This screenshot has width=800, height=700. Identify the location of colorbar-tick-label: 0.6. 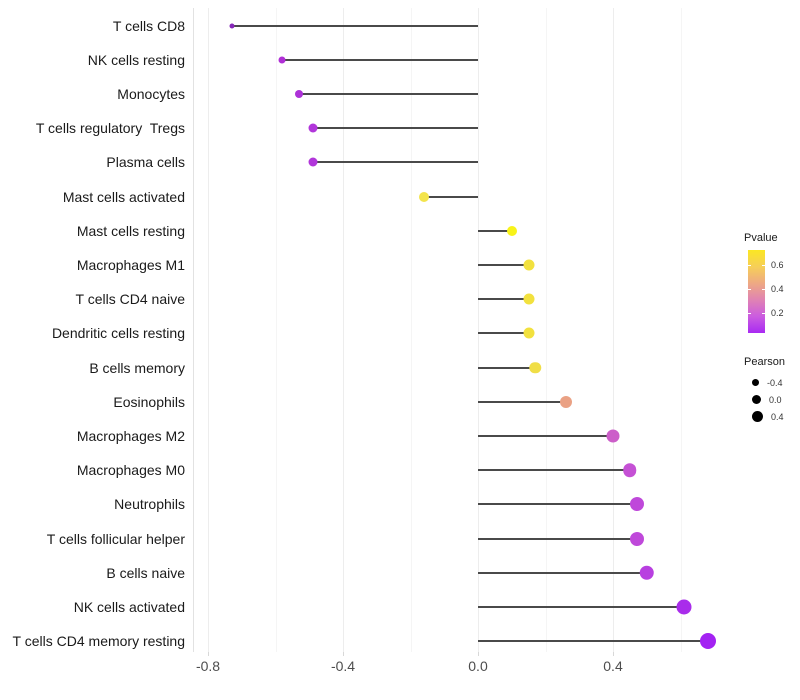
(777, 265).